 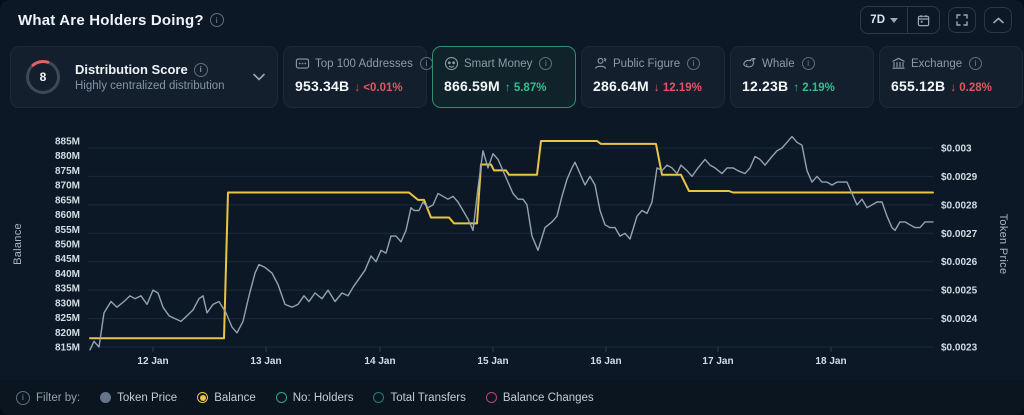 I want to click on left-axis-tick: 885M, so click(x=67, y=142).